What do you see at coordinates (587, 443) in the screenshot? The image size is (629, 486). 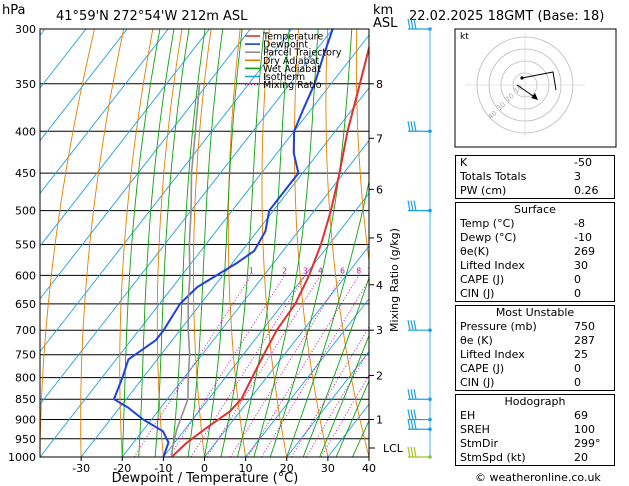 I see `row-value: 299°` at bounding box center [587, 443].